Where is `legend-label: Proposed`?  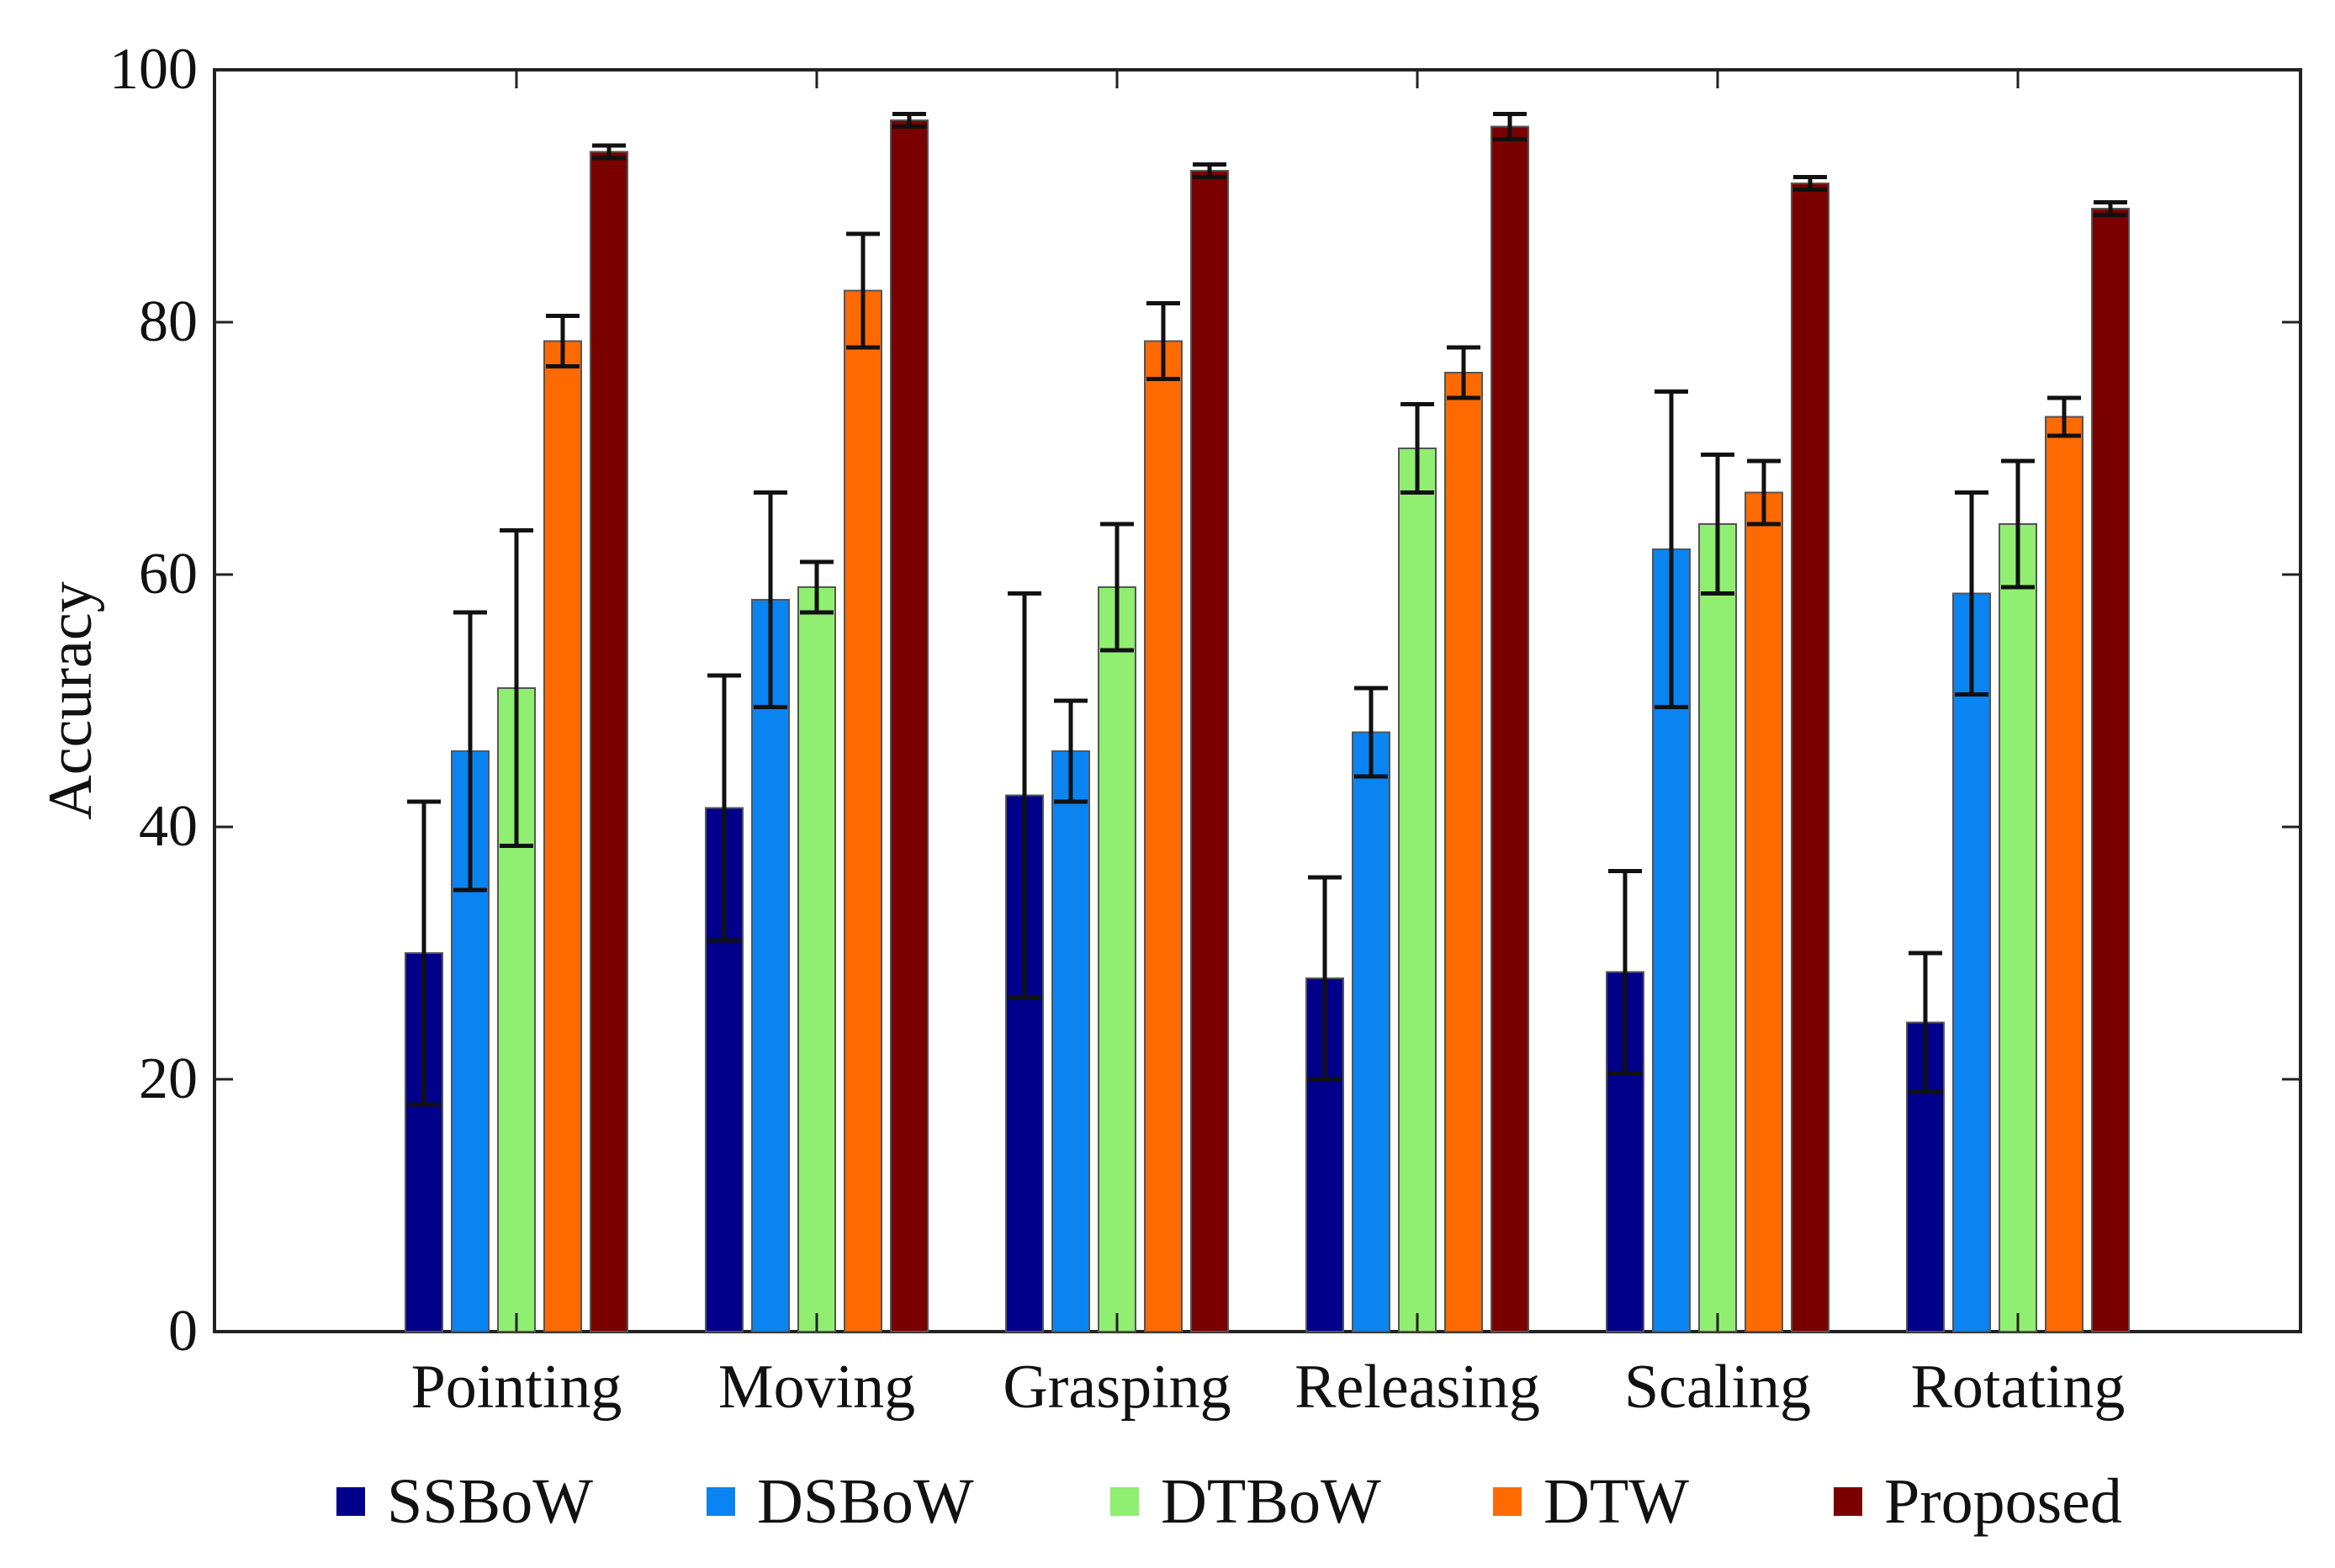 legend-label: Proposed is located at coordinates (2003, 1501).